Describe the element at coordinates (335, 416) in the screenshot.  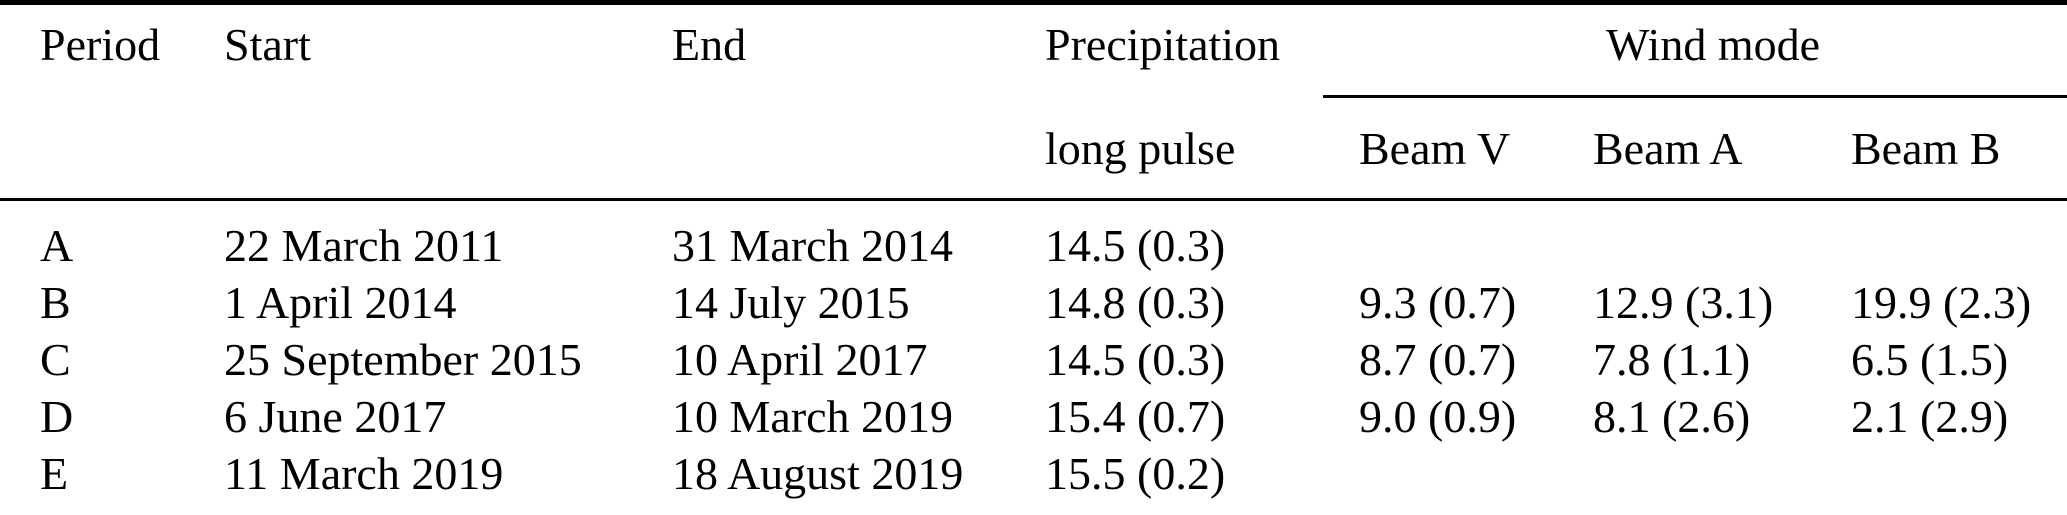
I see `cell-start-date: 6 June 2017` at that location.